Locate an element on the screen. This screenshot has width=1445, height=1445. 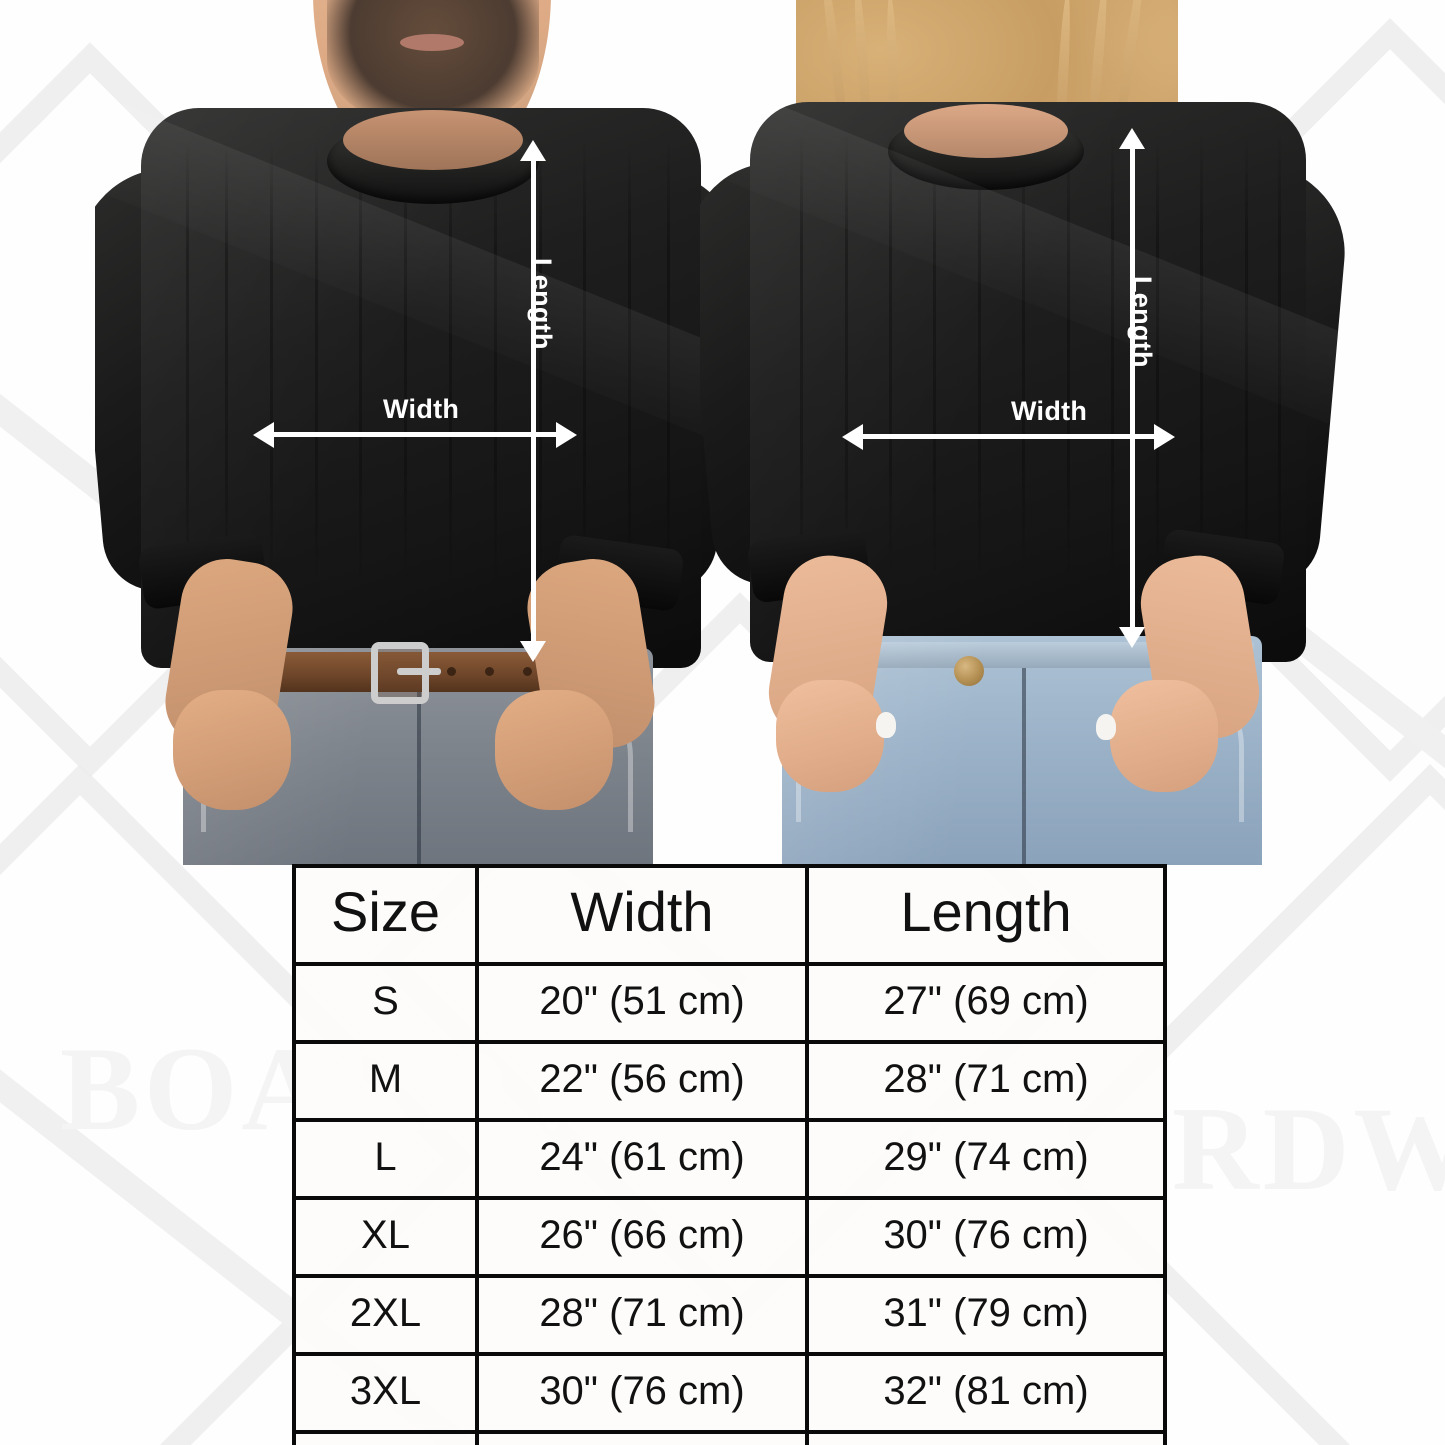
cell-size: 3XL is located at coordinates (385, 1393).